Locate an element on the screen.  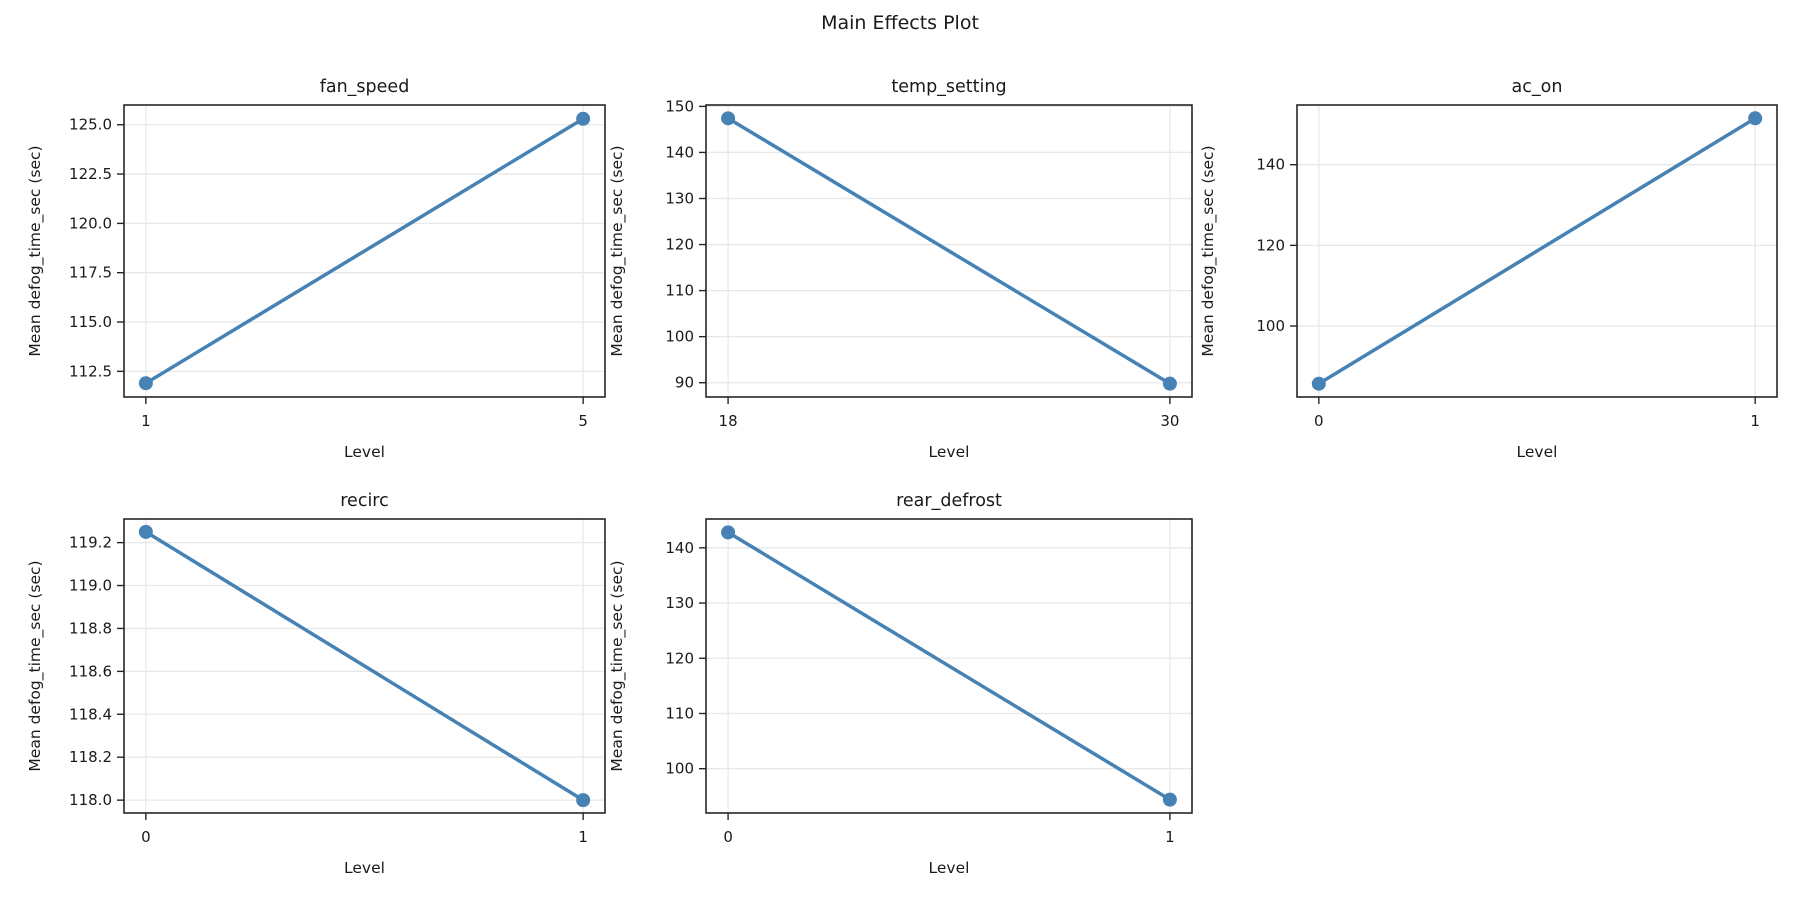
y-tick-label: 118.4 is located at coordinates (90, 714).